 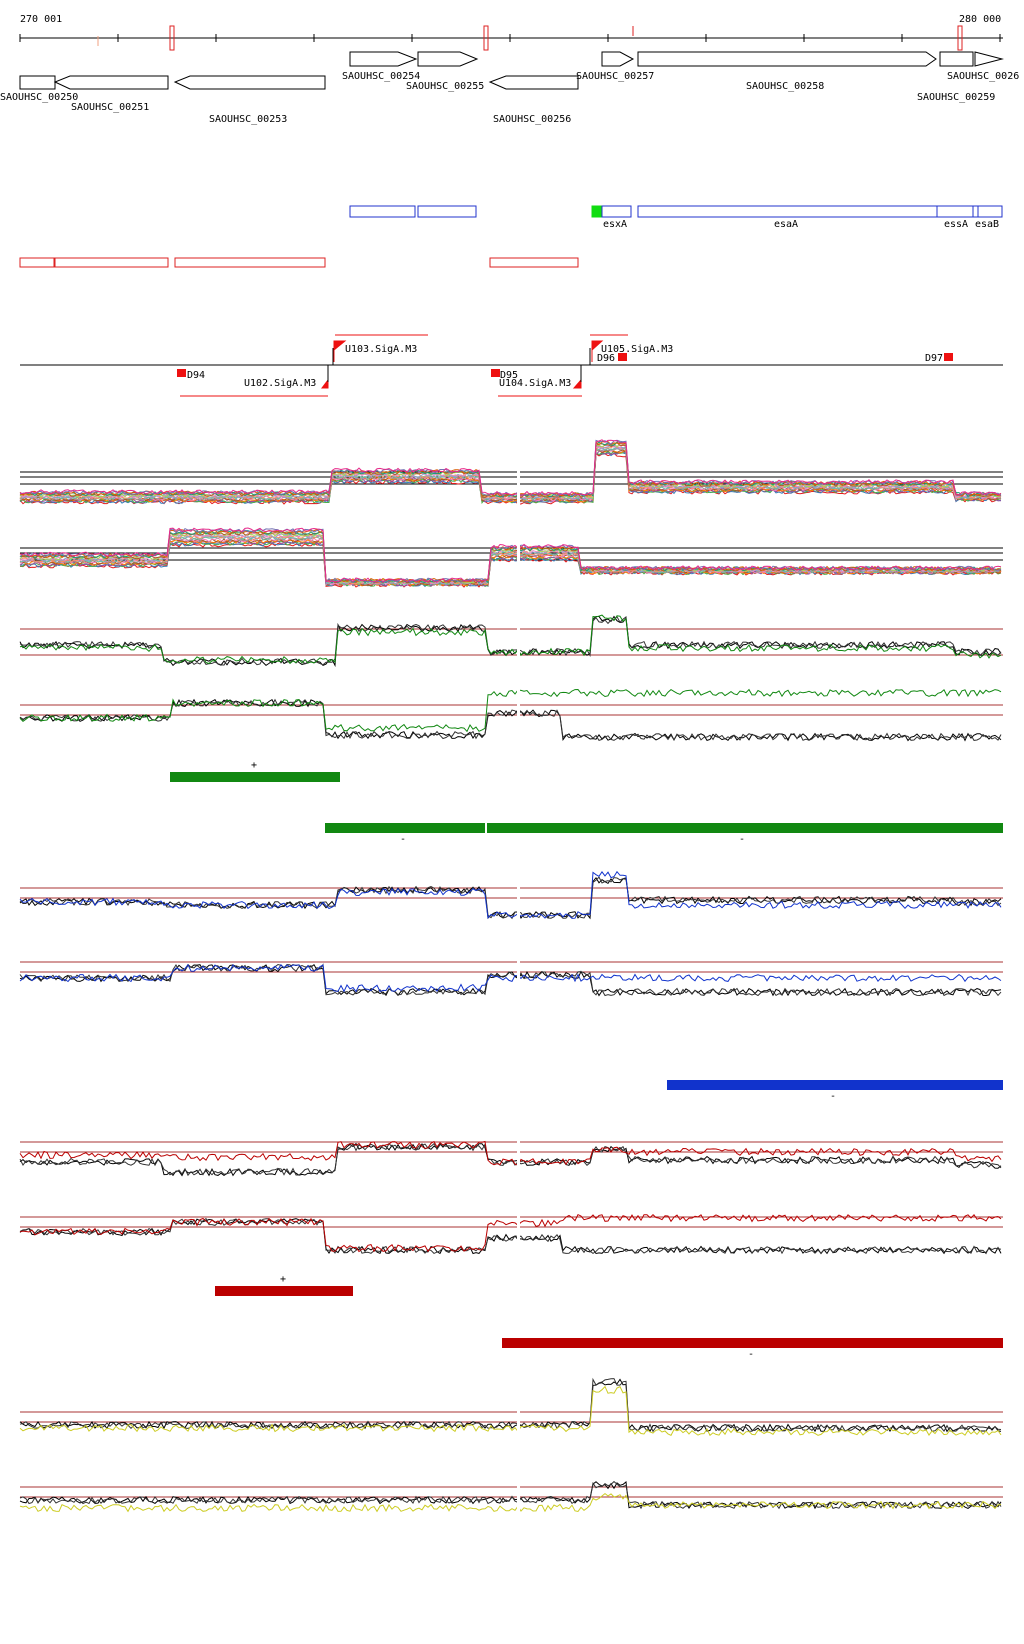 What do you see at coordinates (249, 100) in the screenshot?
I see `gene-saouhsc-00253: SAOUHSC_00253` at bounding box center [249, 100].